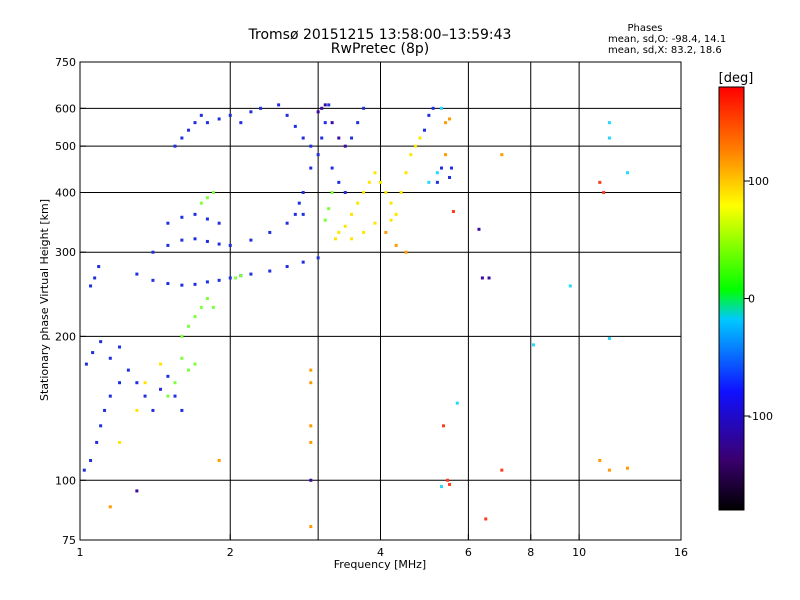 The height and width of the screenshot is (600, 800). Describe the element at coordinates (758, 299) in the screenshot. I see `colorbar-ticks: 100 0 -100` at that location.